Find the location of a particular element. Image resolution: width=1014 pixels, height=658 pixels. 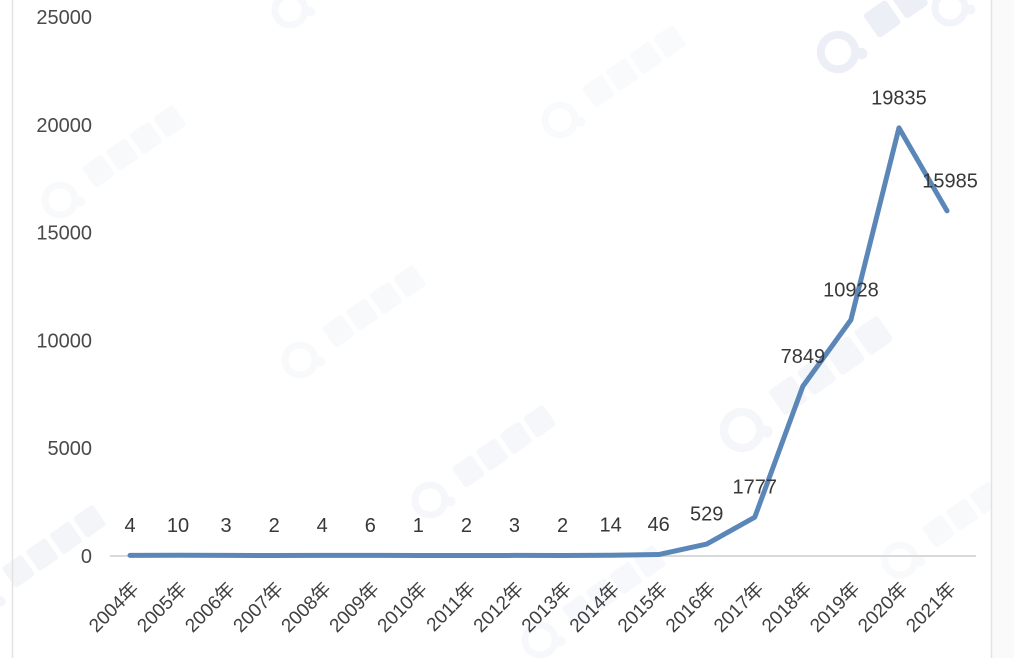

x-axis-tick-label: 2012年 is located at coordinates (498, 607).